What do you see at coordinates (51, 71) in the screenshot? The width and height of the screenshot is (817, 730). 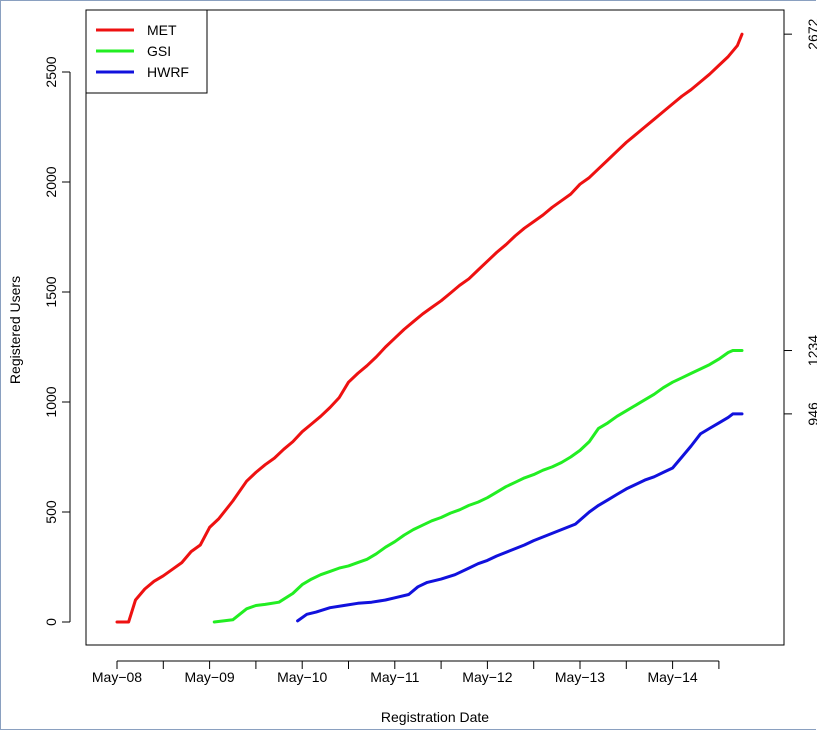 I see `y-tick-label: 2500` at bounding box center [51, 71].